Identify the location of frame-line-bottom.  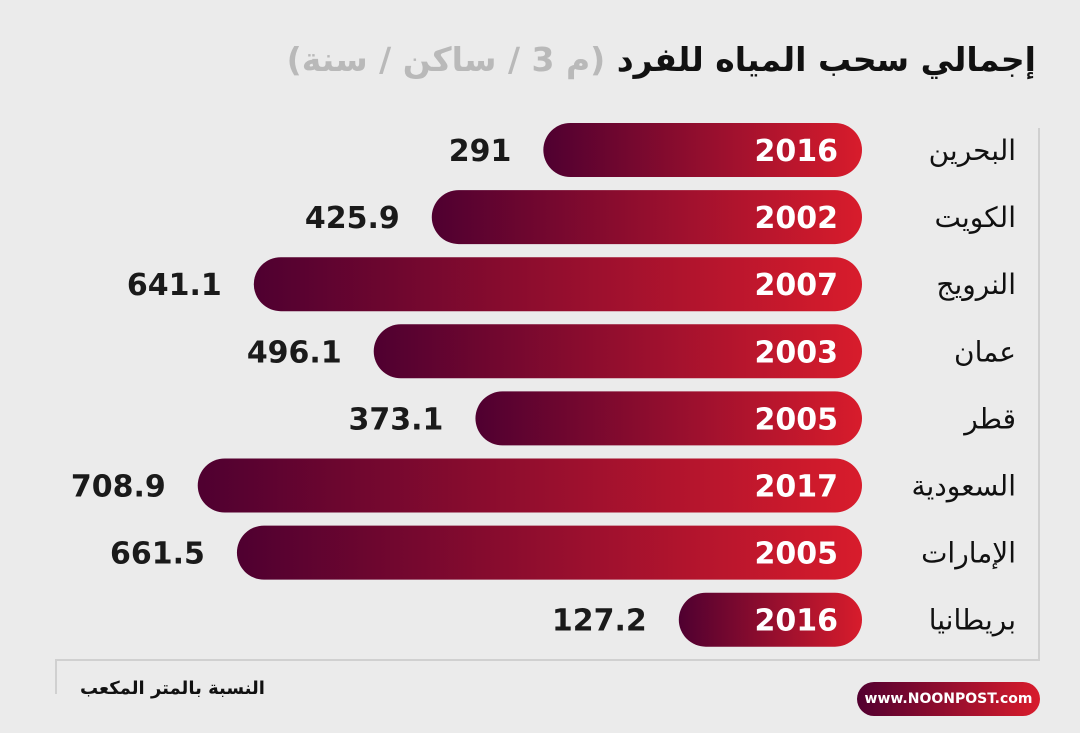
(547, 660).